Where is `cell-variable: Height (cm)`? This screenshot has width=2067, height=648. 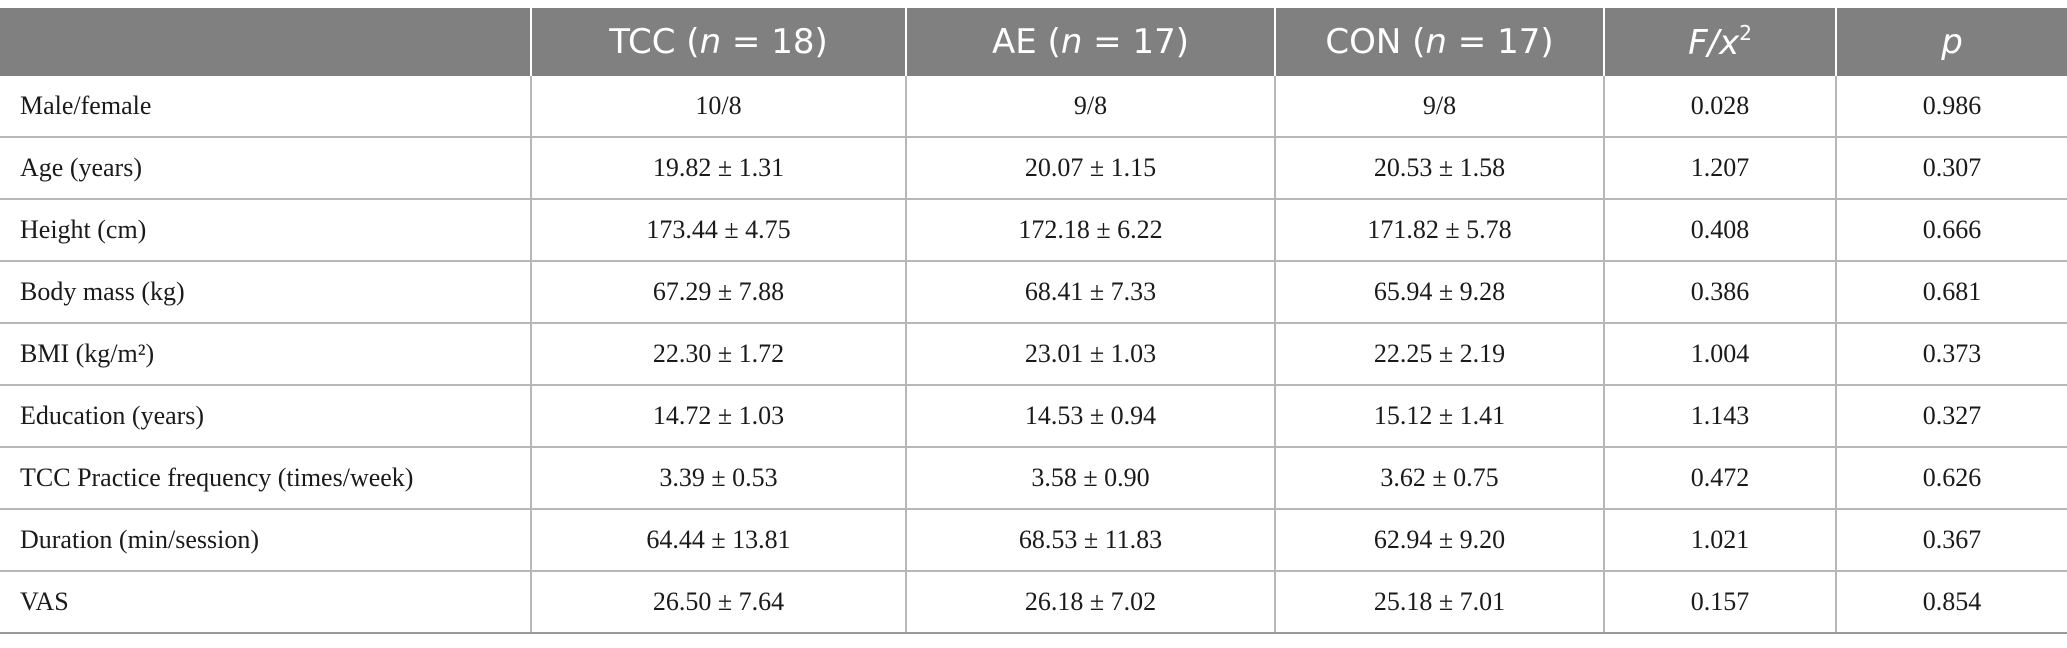
cell-variable: Height (cm) is located at coordinates (266, 230).